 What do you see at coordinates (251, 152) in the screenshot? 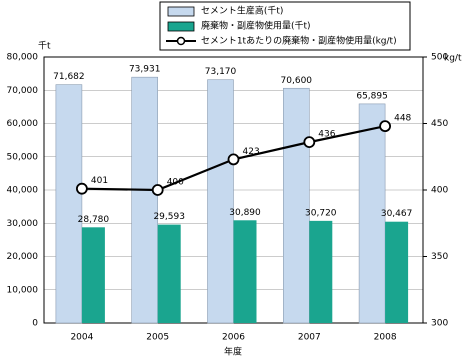
I see `value-label: 423` at bounding box center [251, 152].